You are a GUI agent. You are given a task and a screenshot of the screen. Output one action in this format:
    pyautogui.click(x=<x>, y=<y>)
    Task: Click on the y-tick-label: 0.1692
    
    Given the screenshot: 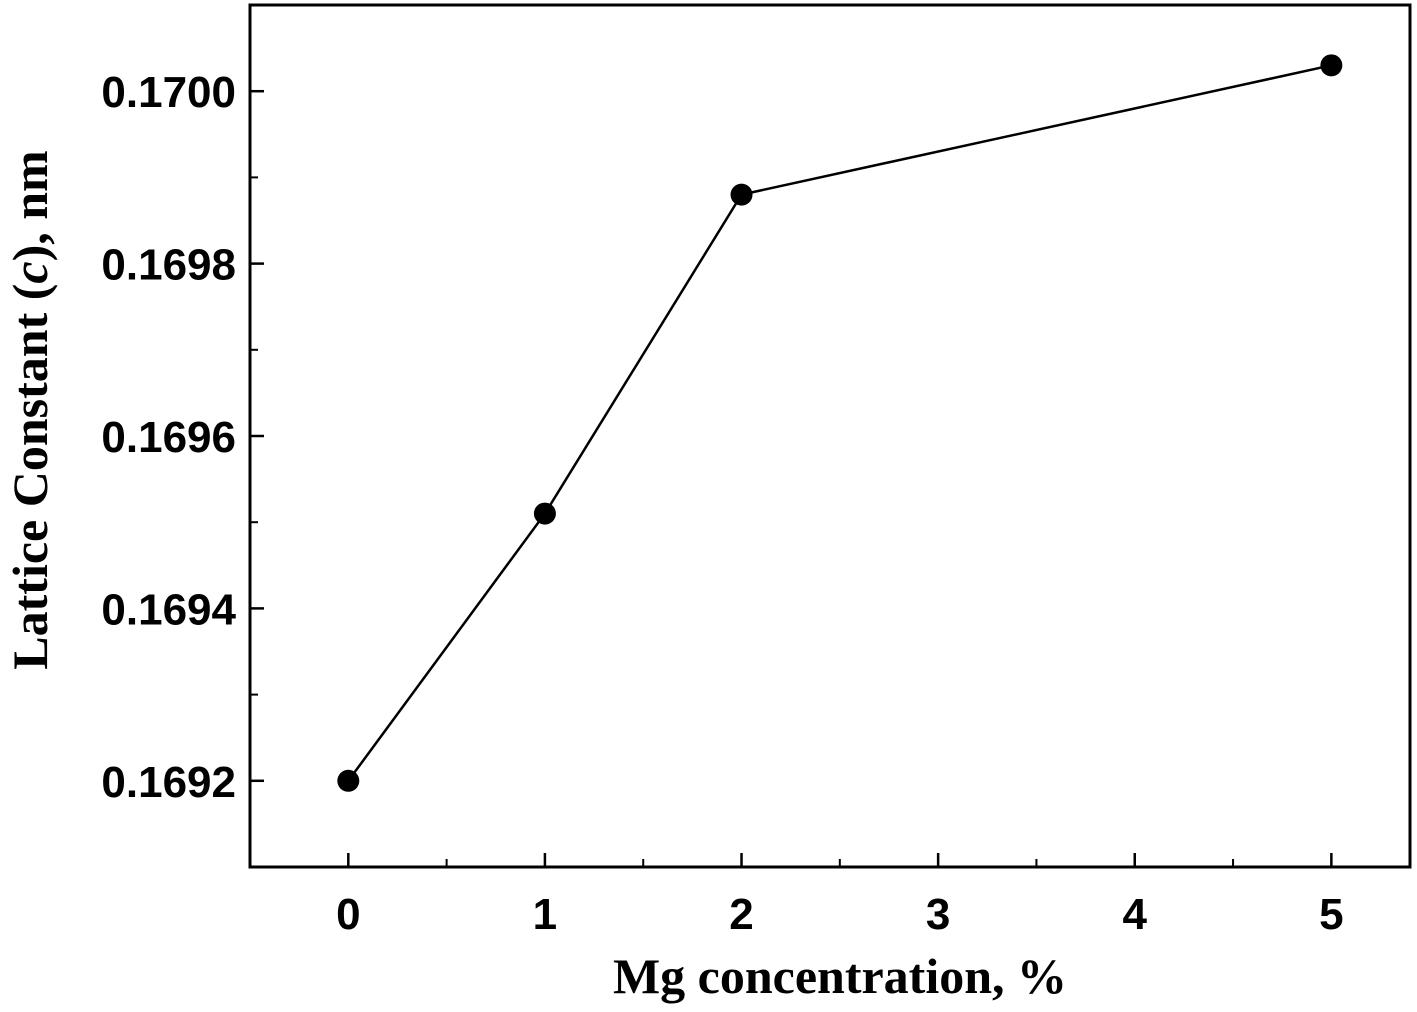 What is the action you would take?
    pyautogui.click(x=168, y=782)
    